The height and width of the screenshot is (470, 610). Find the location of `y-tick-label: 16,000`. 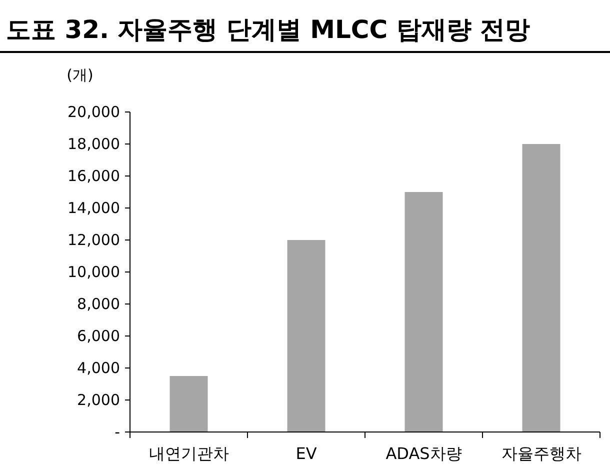

y-tick-label: 16,000 is located at coordinates (94, 176).